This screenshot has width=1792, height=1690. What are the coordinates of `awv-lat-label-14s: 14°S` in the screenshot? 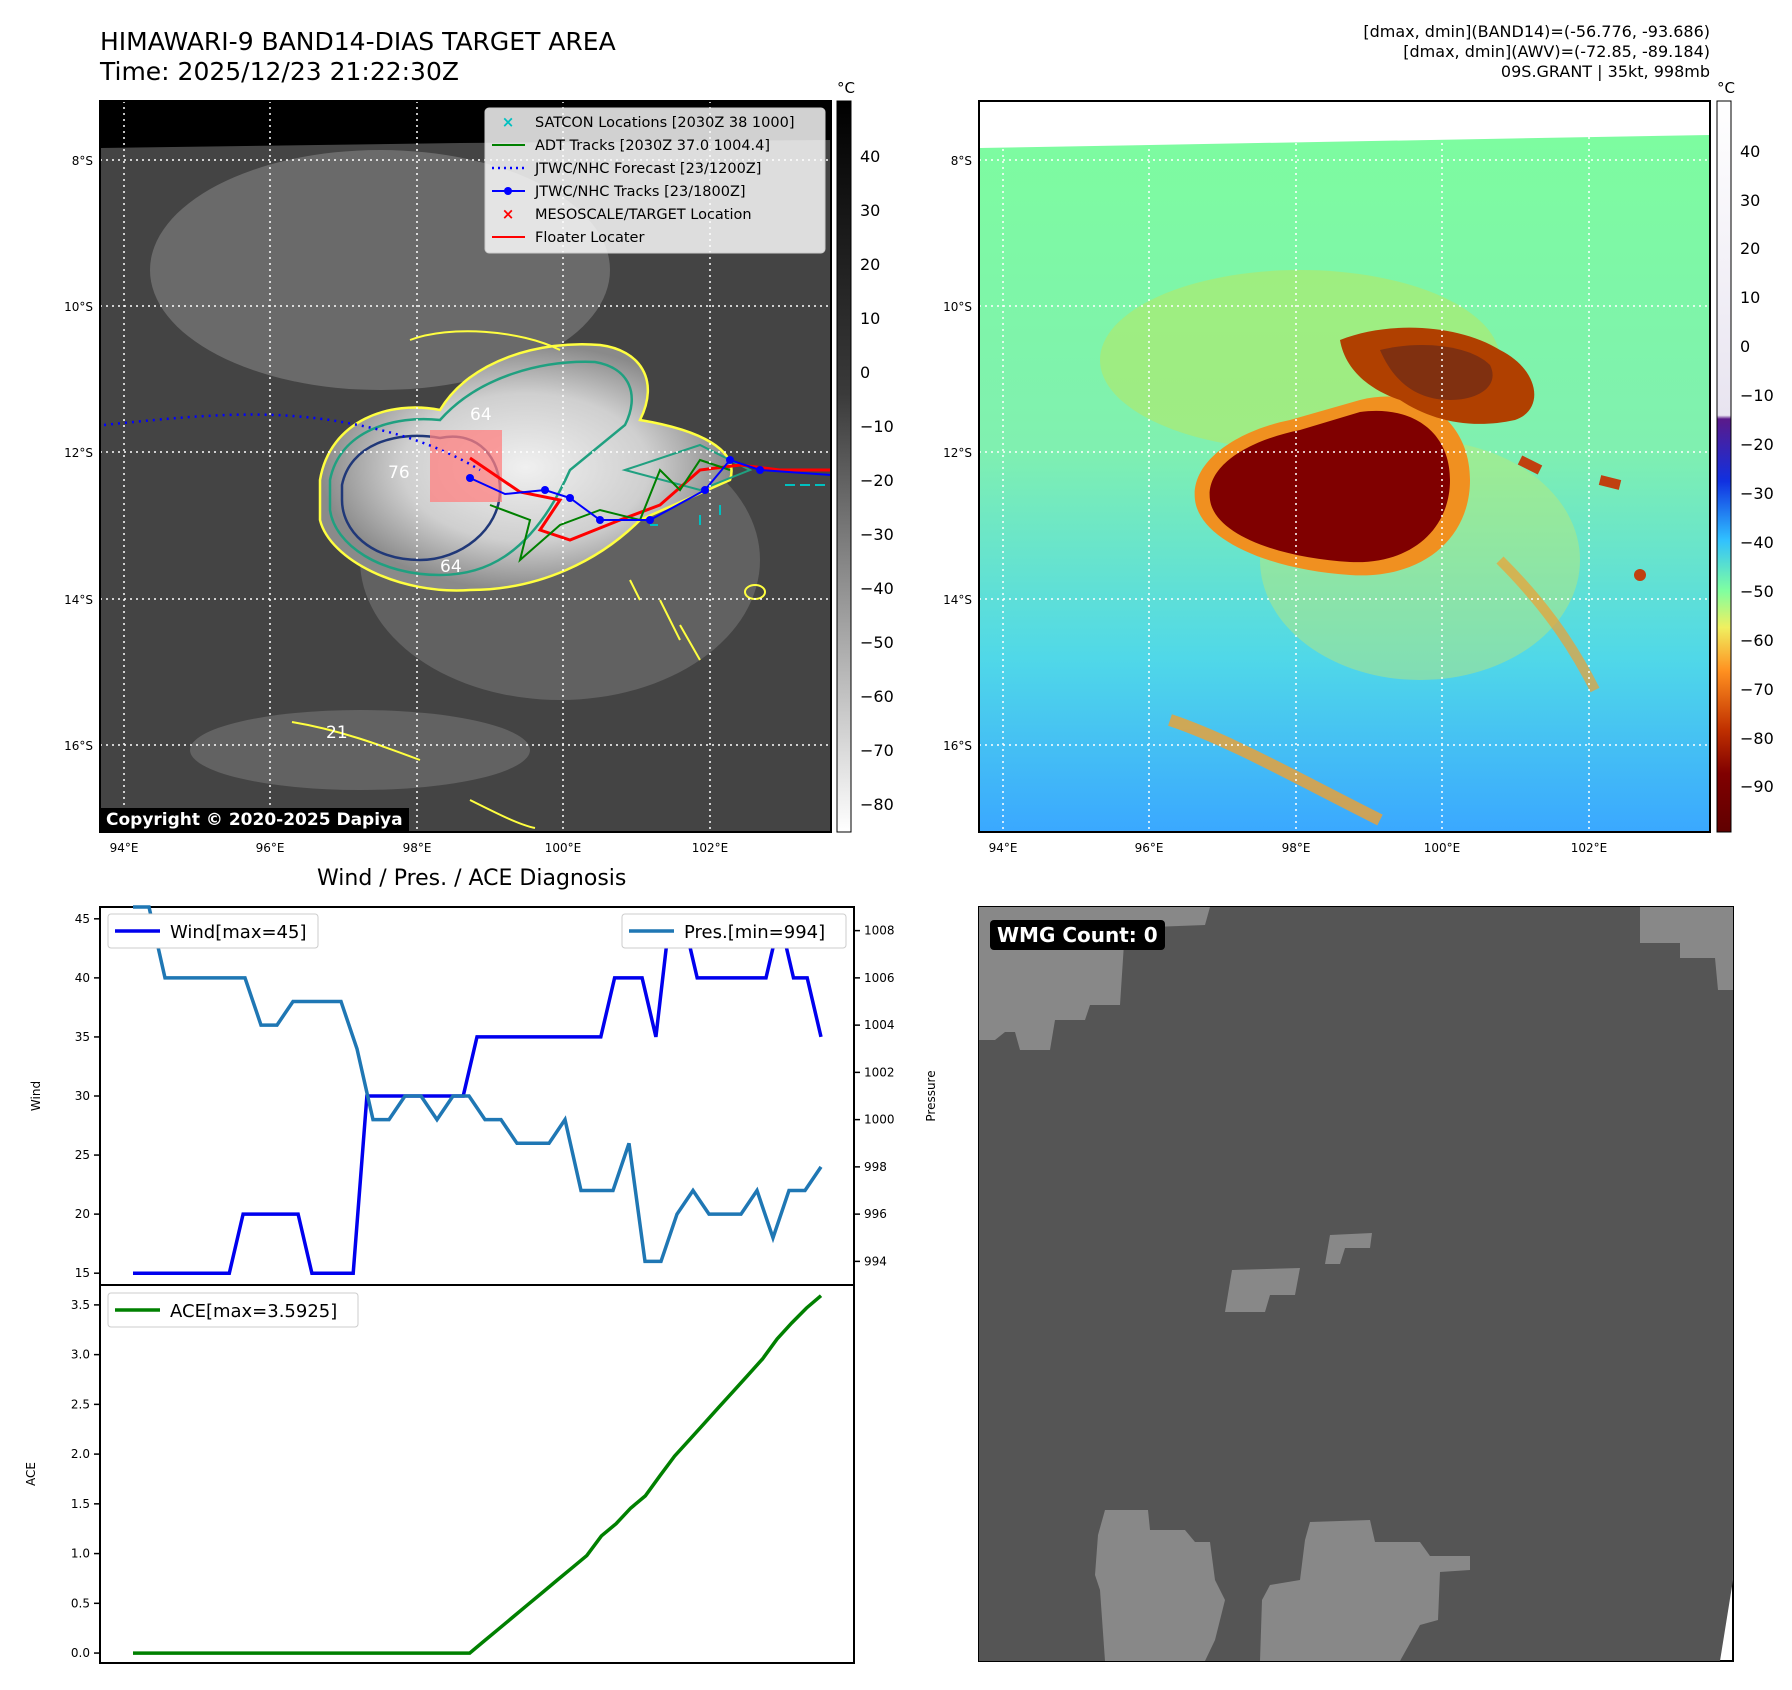 It's located at (957, 600).